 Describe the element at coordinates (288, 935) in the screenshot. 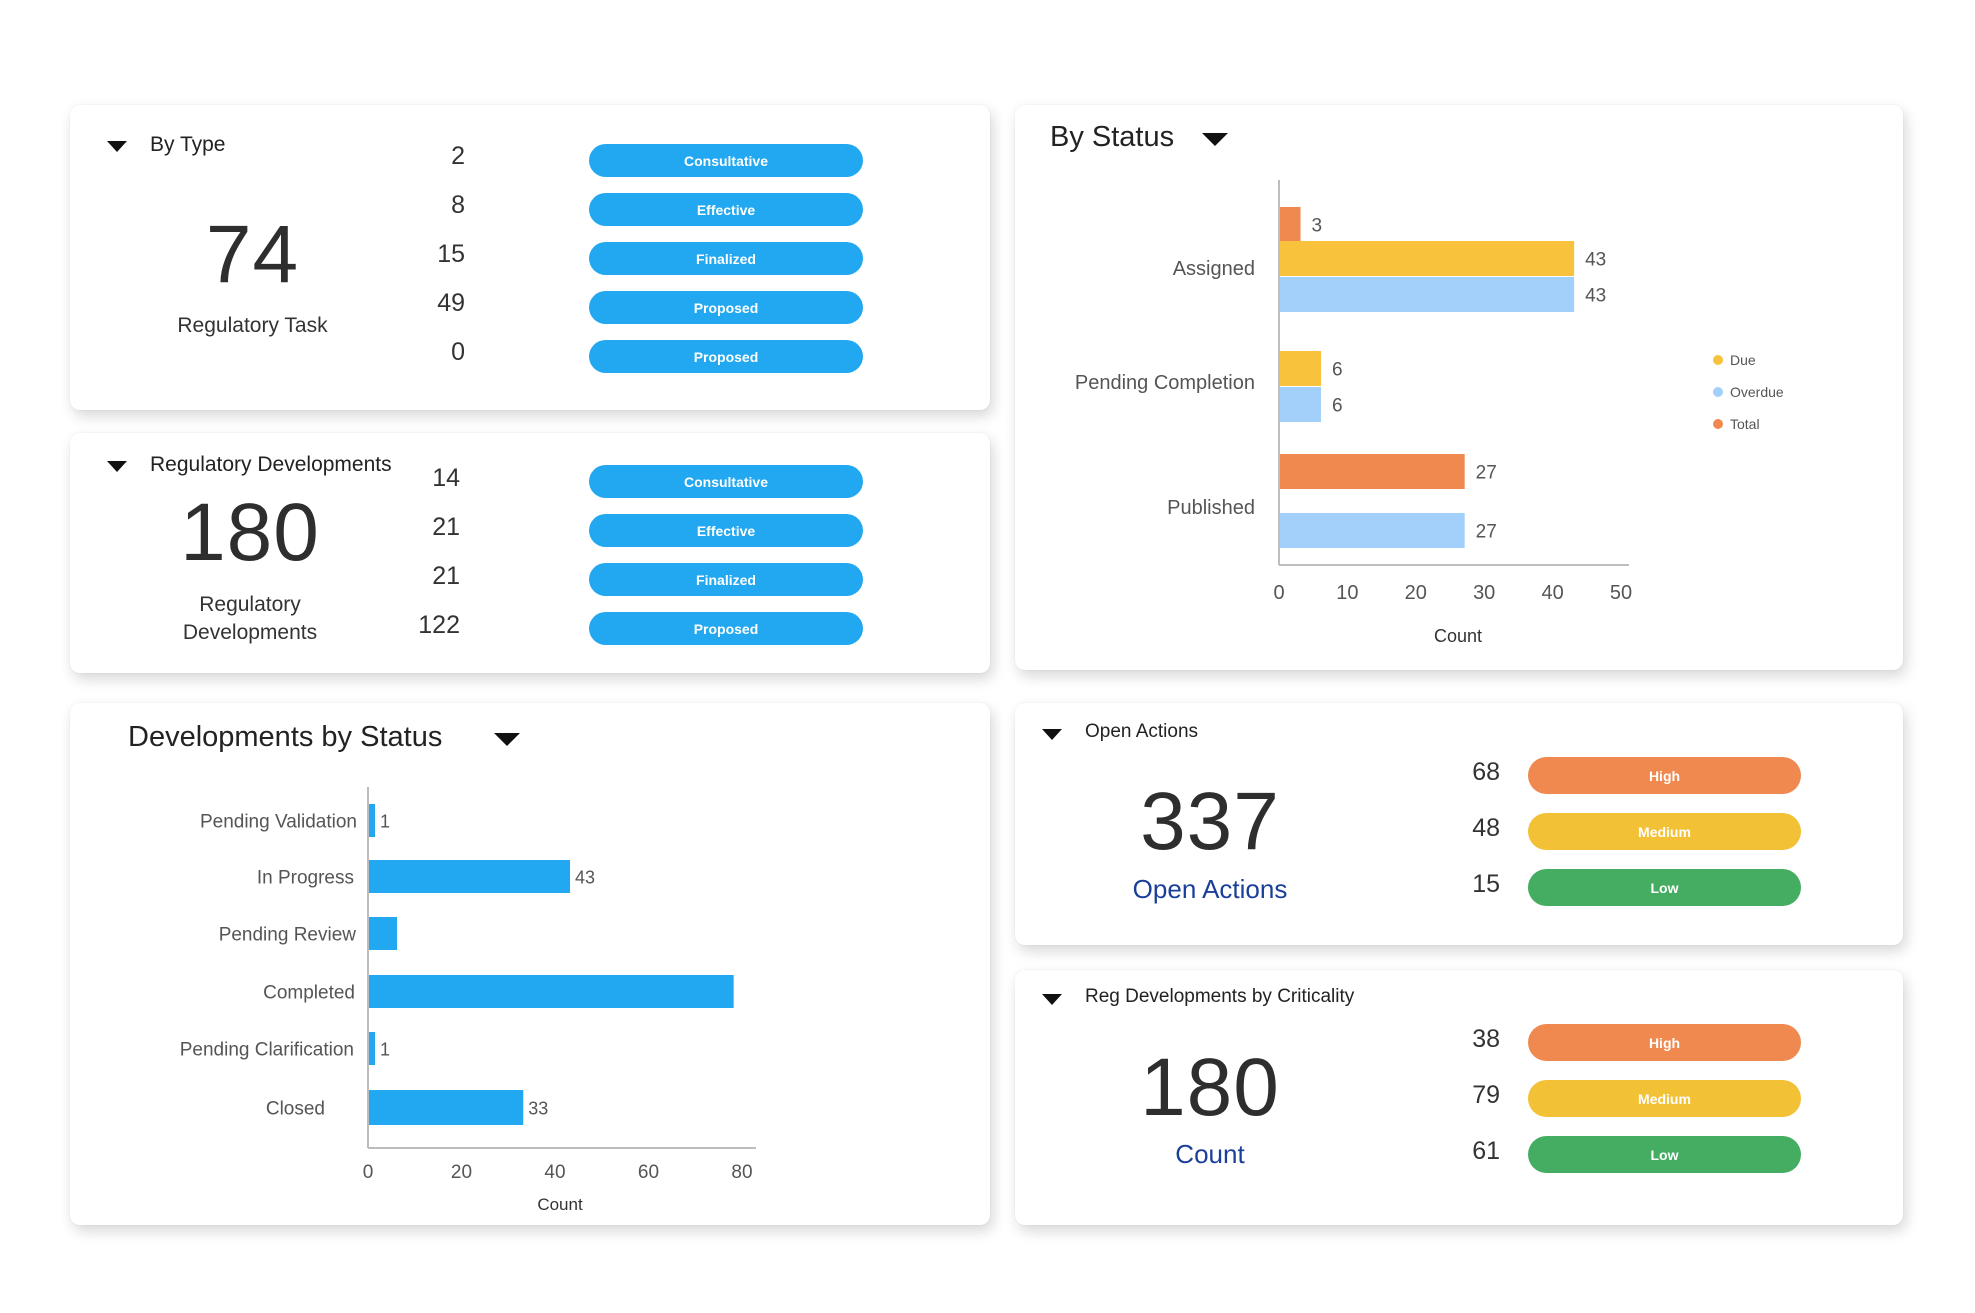

I see `y-tick-label: Pending Review` at that location.